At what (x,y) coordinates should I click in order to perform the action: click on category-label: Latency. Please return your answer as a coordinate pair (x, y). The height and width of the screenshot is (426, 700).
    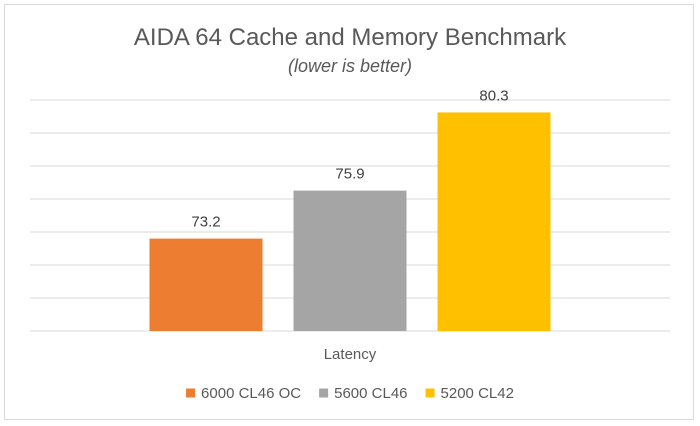
    Looking at the image, I should click on (350, 354).